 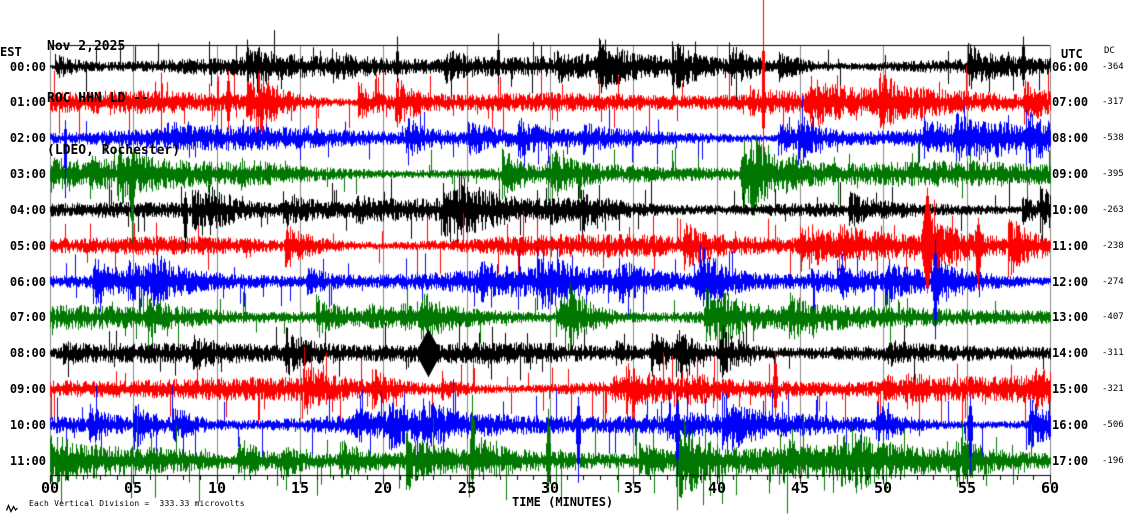 I want to click on x-tick-label: 40, so click(x=717, y=488).